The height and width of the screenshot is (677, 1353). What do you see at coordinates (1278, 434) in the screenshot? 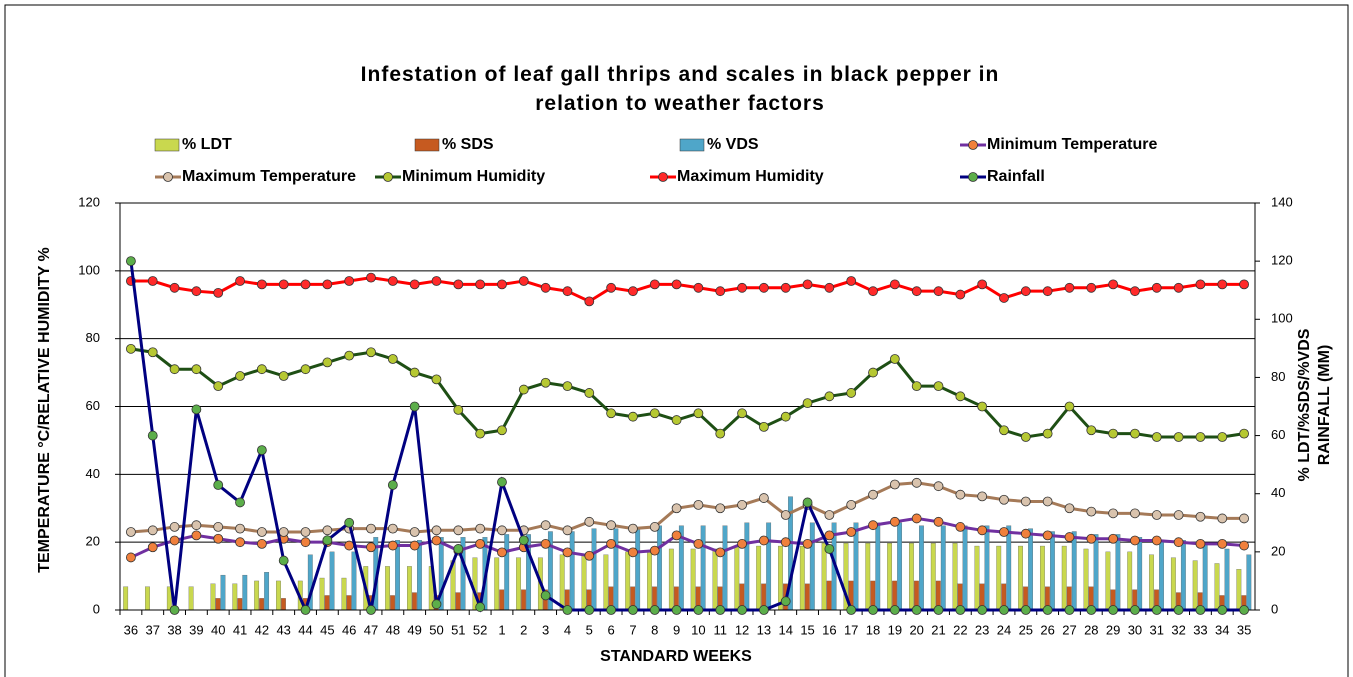
I see `y2-tick-label: 60` at bounding box center [1278, 434].